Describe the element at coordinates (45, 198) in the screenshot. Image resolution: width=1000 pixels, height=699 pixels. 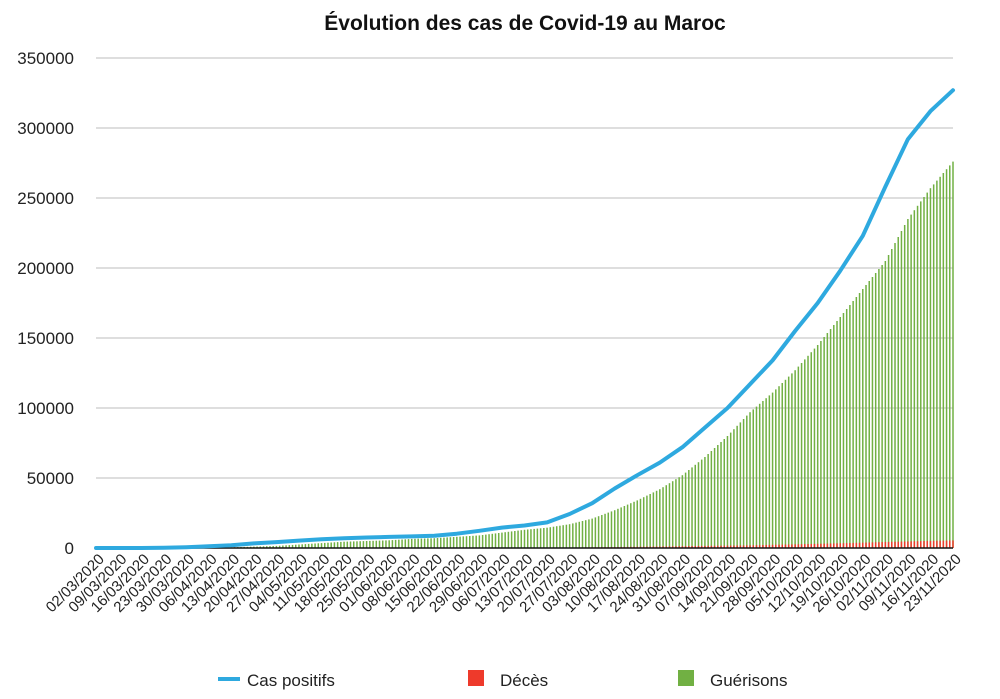
I see `y-tick-label: 250000` at that location.